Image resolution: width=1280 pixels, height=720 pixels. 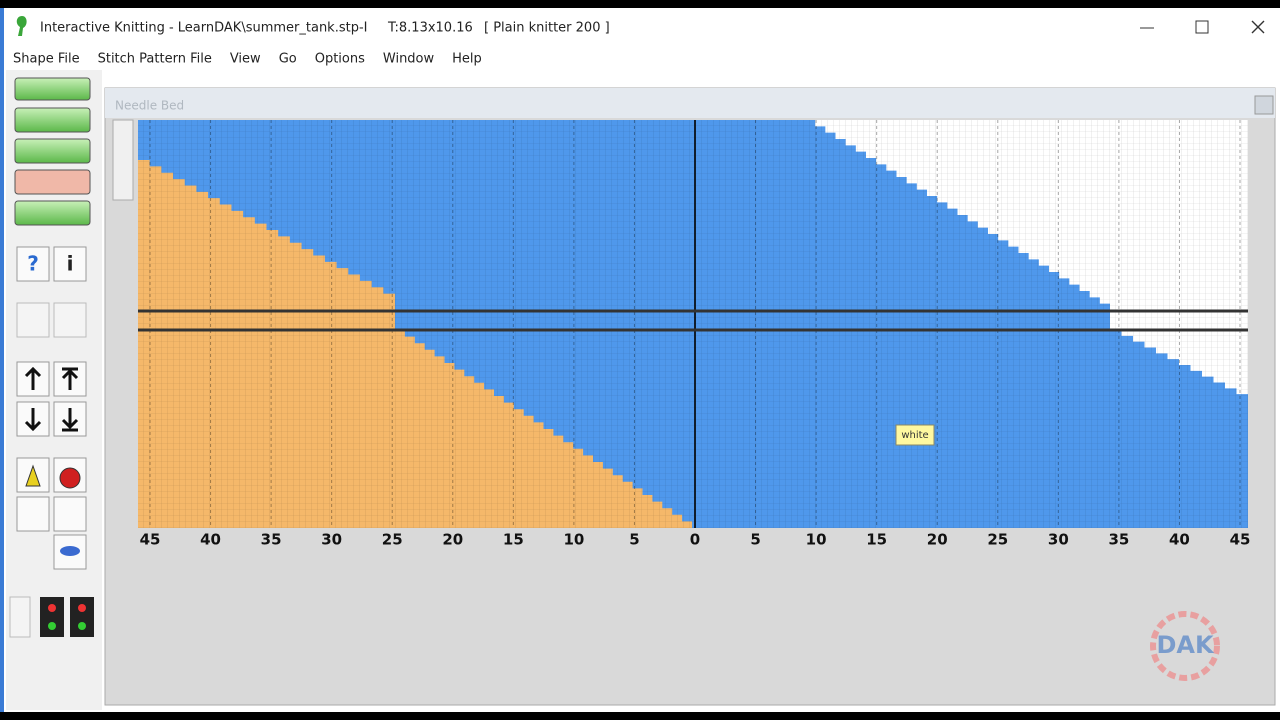 What do you see at coordinates (51, 399) in the screenshot?
I see `move-buttons` at bounding box center [51, 399].